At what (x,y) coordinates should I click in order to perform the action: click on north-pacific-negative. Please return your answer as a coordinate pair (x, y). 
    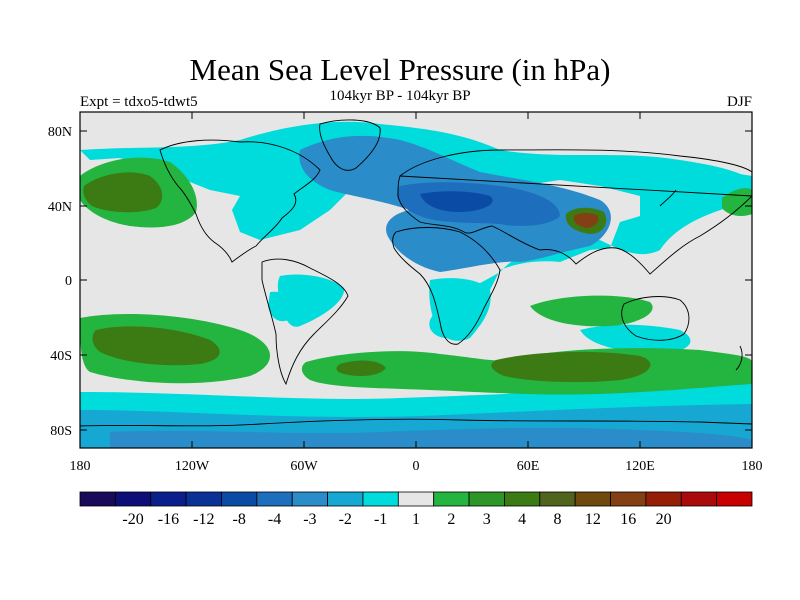
    Looking at the image, I should click on (705, 190).